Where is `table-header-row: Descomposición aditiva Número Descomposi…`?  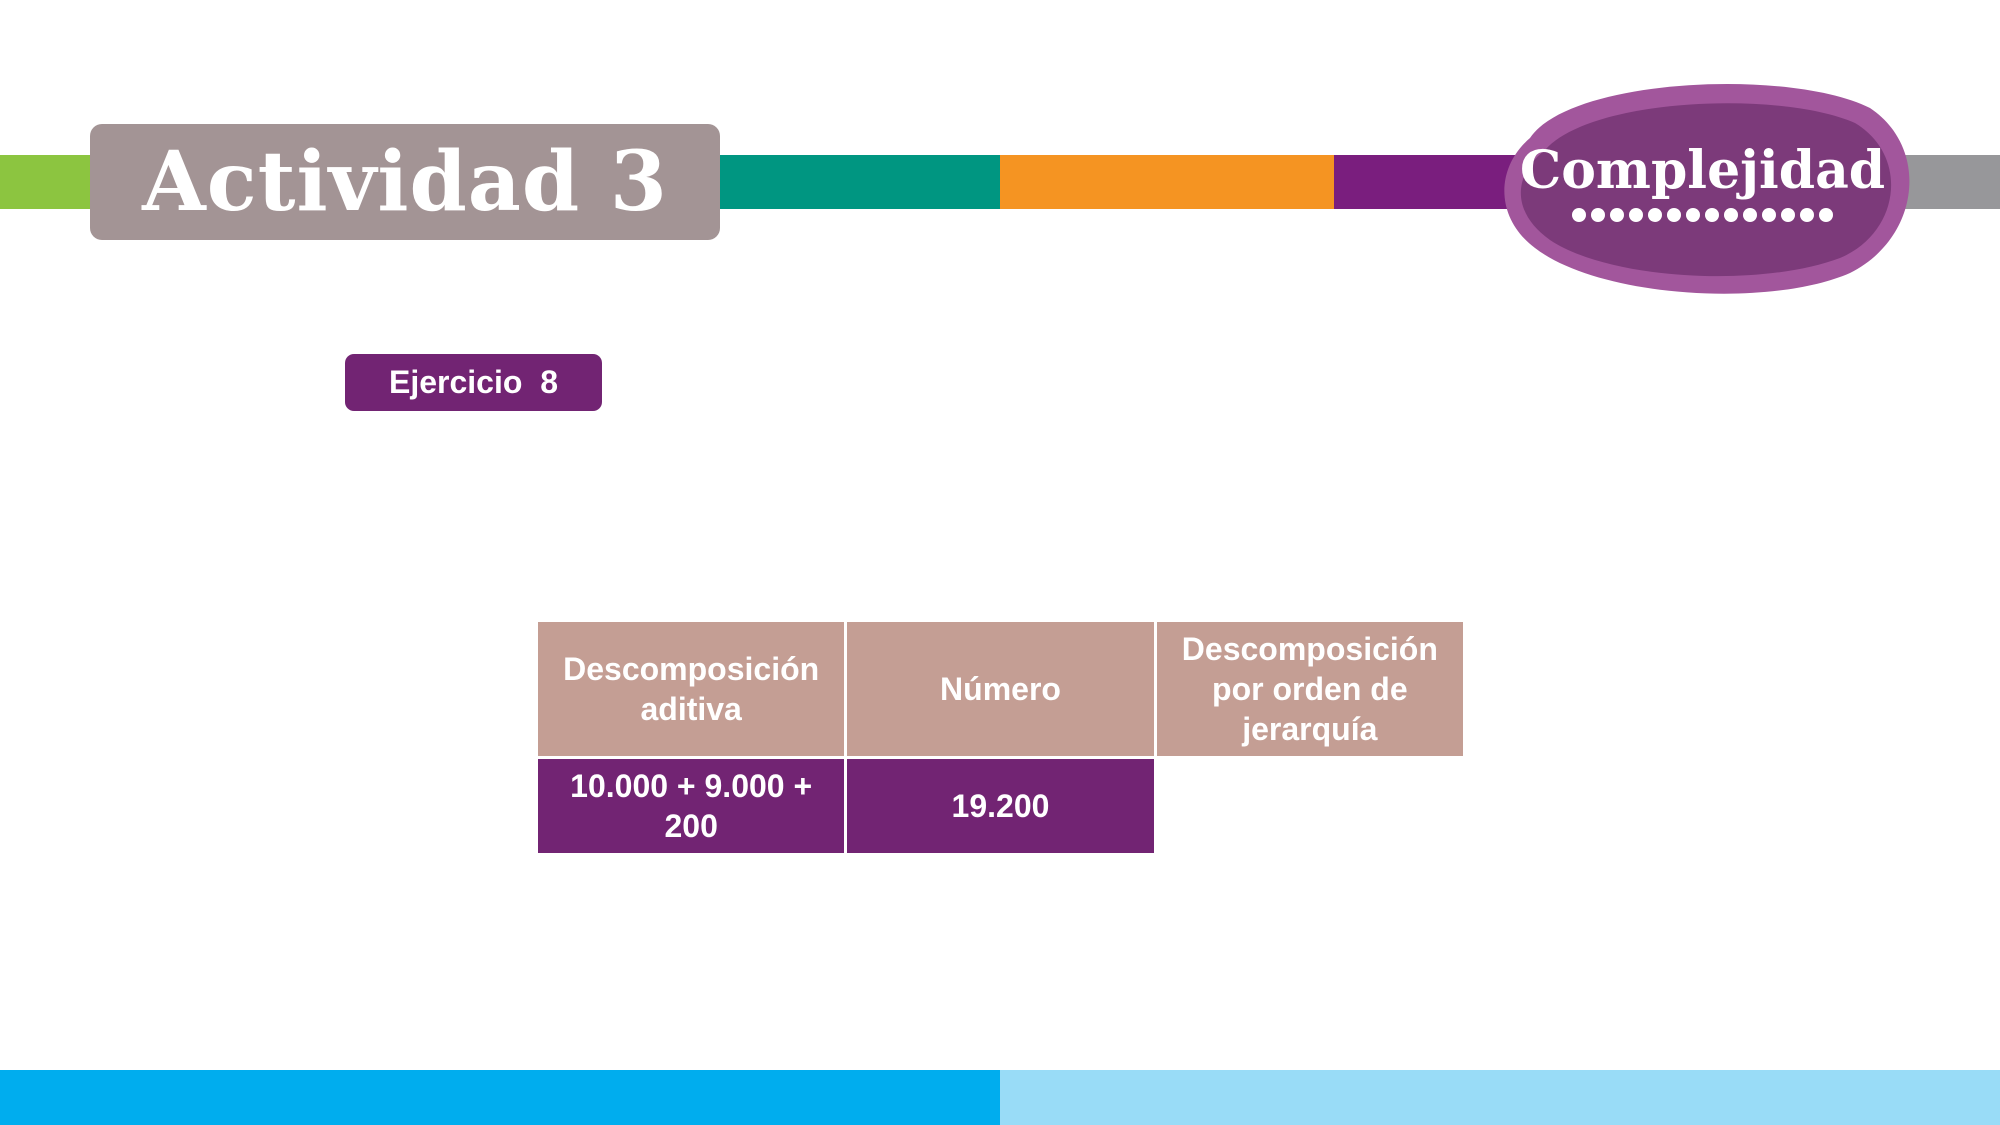
table-header-row: Descomposición aditiva Número Descomposi… is located at coordinates (1000, 689).